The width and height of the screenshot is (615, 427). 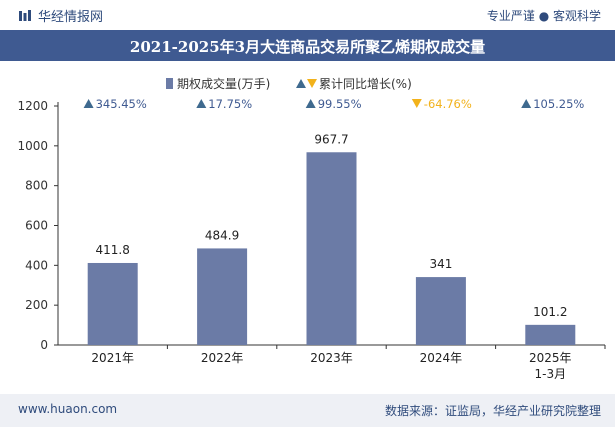 What do you see at coordinates (121, 104) in the screenshot?
I see `growth-label: 345.45%` at bounding box center [121, 104].